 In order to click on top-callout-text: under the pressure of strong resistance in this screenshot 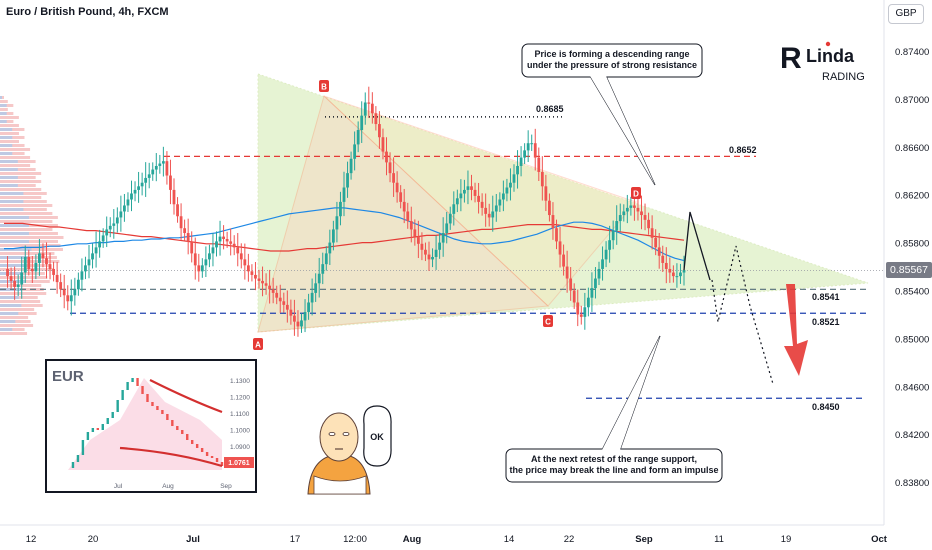, I will do `click(612, 65)`.